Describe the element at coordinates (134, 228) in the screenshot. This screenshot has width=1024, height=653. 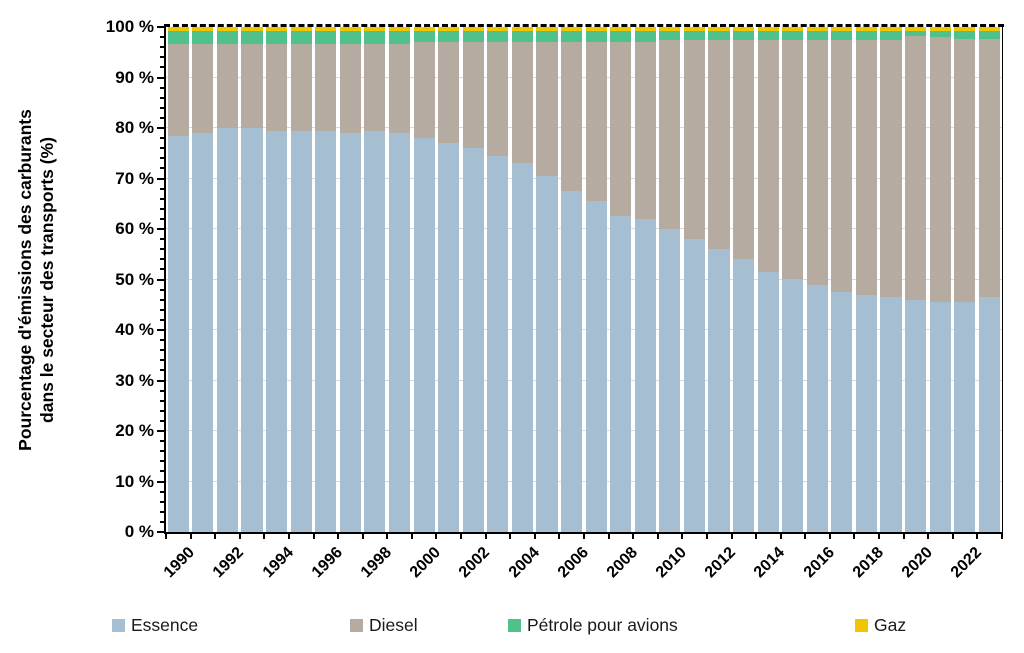
I see `y-tick-label-60: 60 %` at that location.